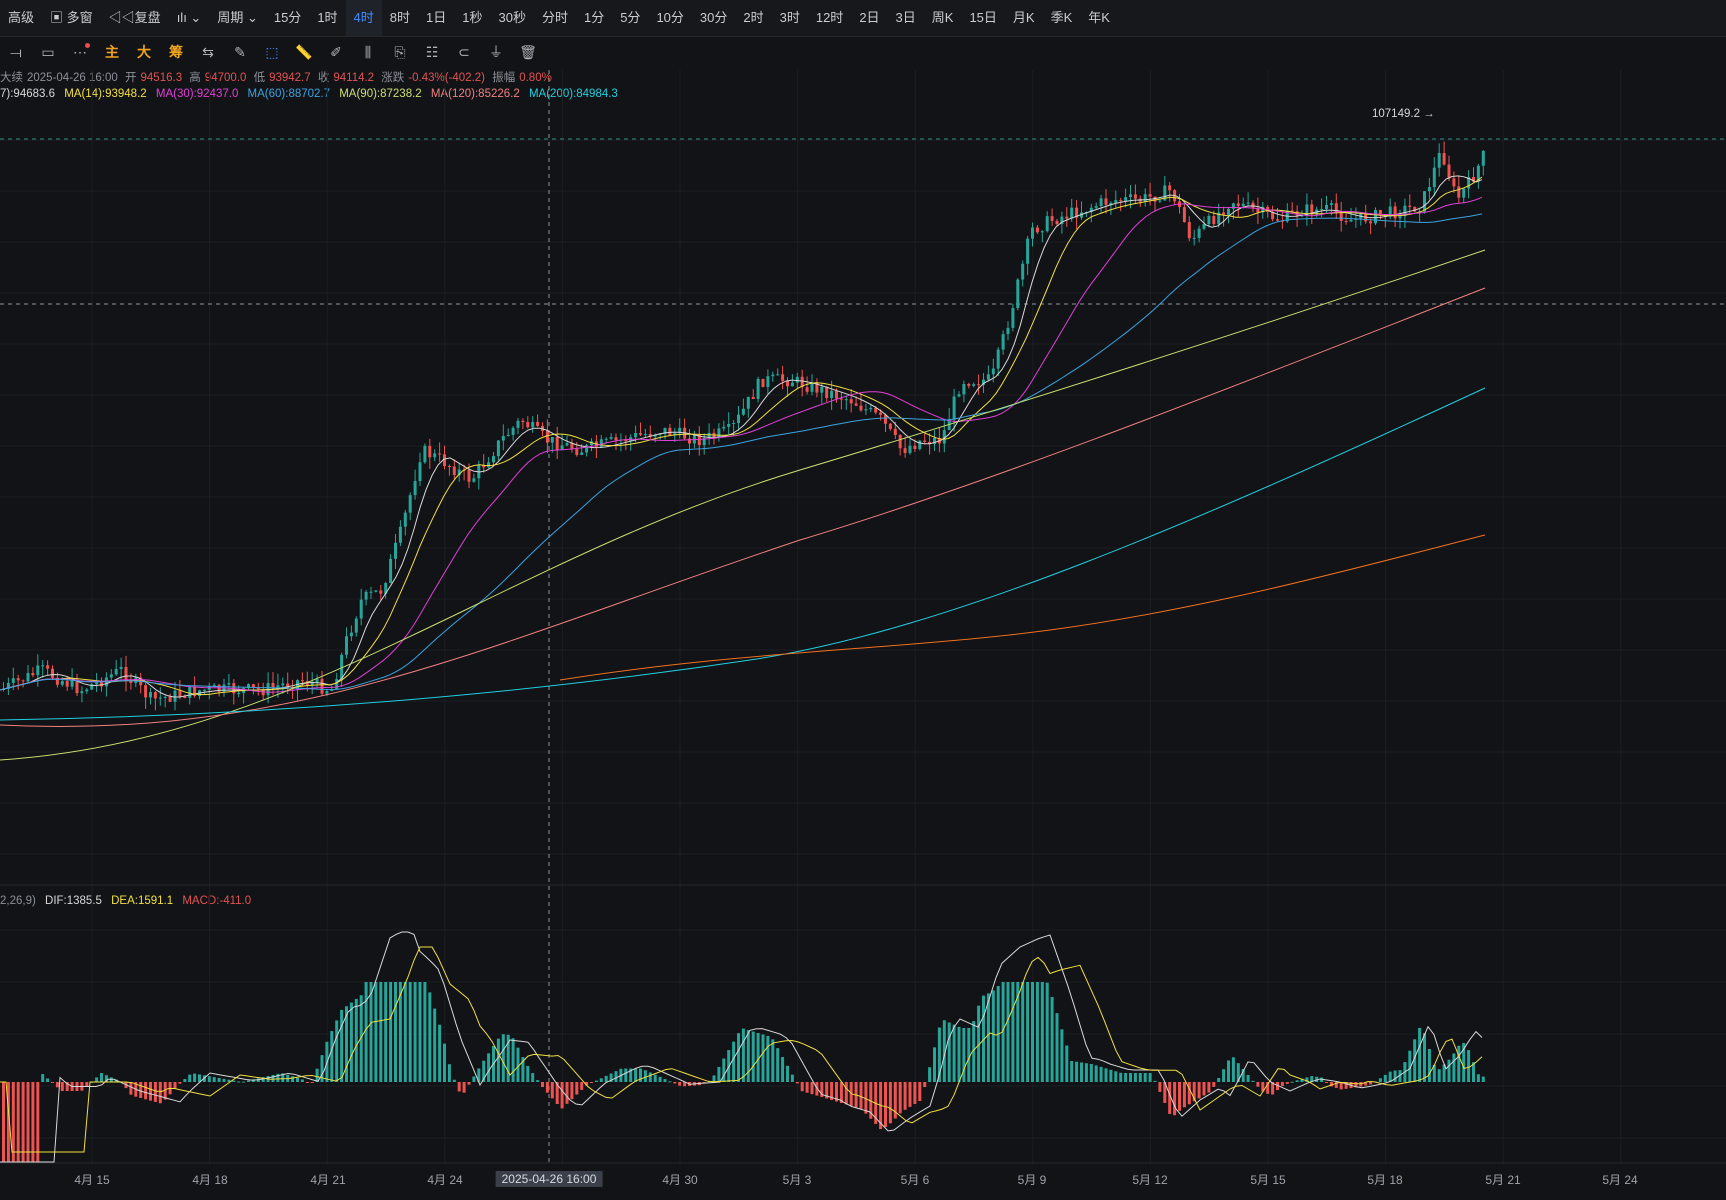  Describe the element at coordinates (464, 51) in the screenshot. I see `magnet-icon: ⊂` at that location.